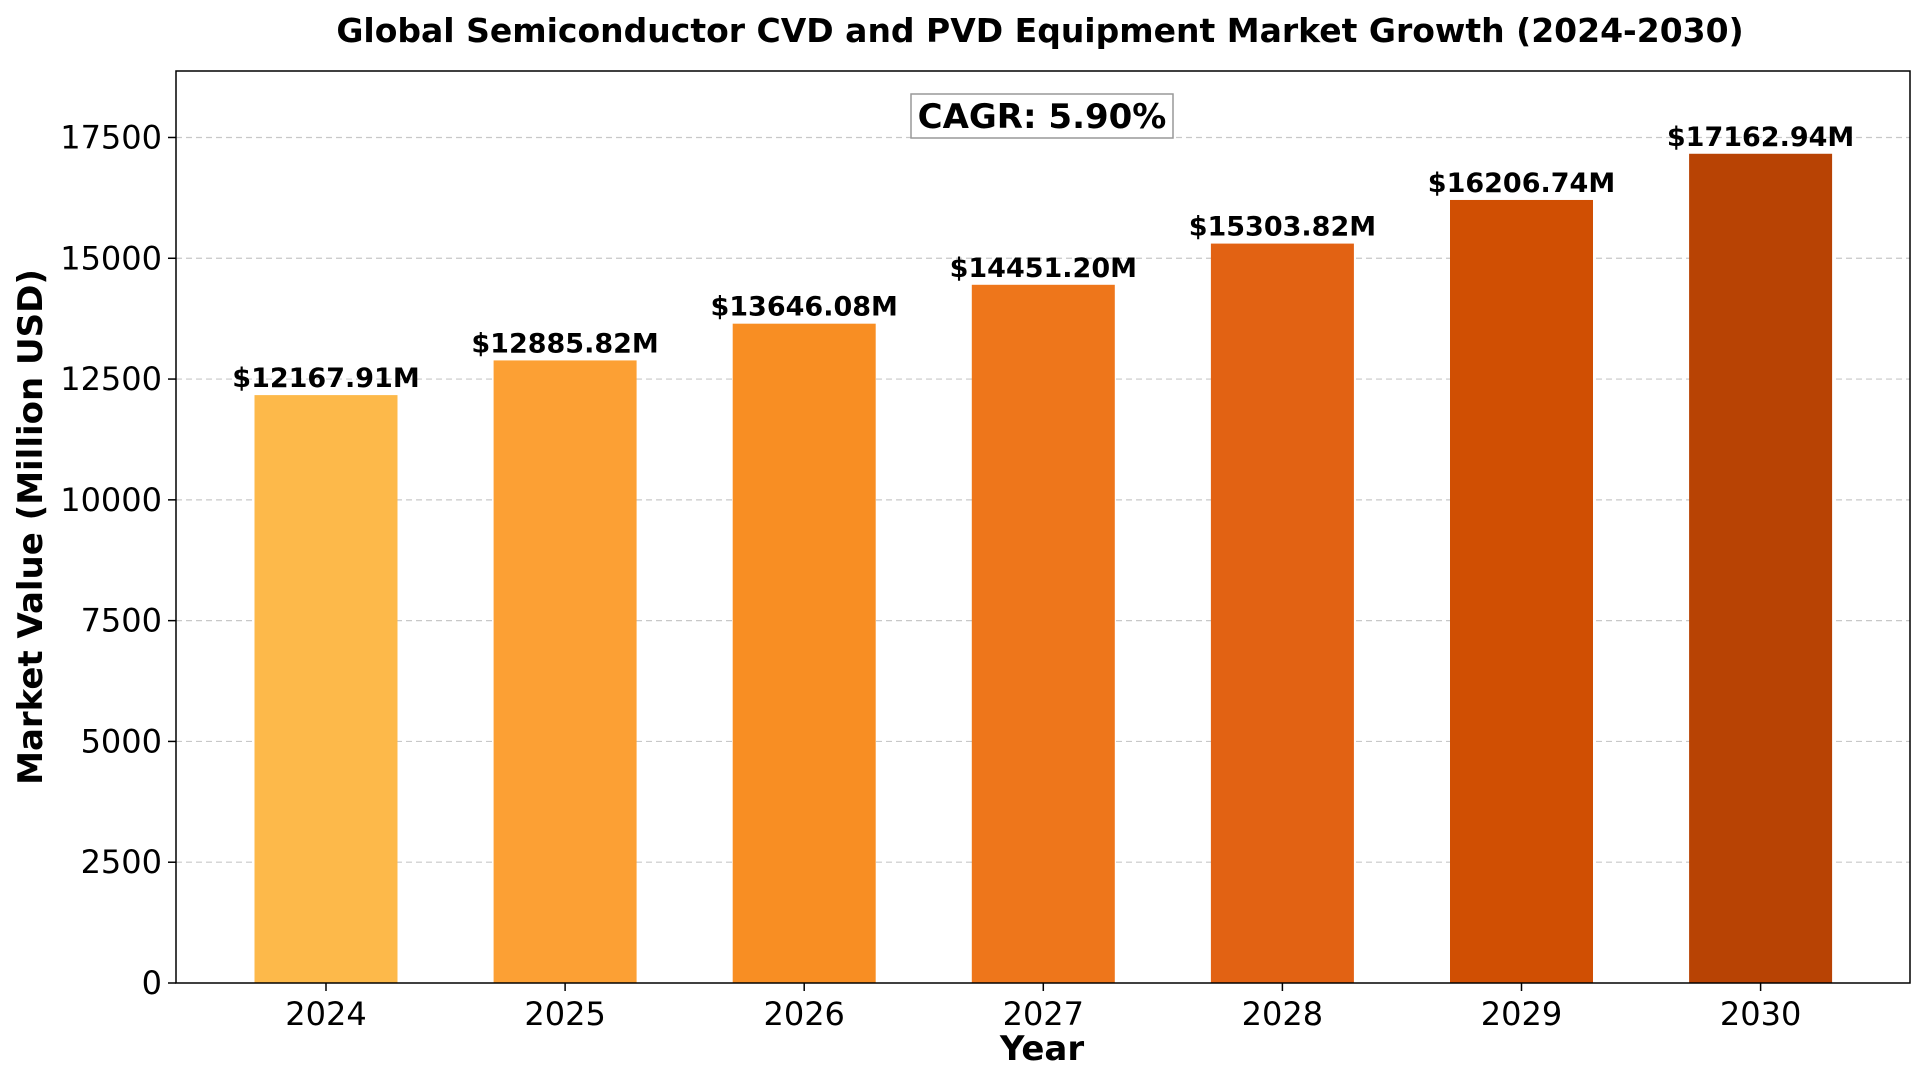 Image resolution: width=1920 pixels, height=1080 pixels. I want to click on bar-2026, so click(804, 653).